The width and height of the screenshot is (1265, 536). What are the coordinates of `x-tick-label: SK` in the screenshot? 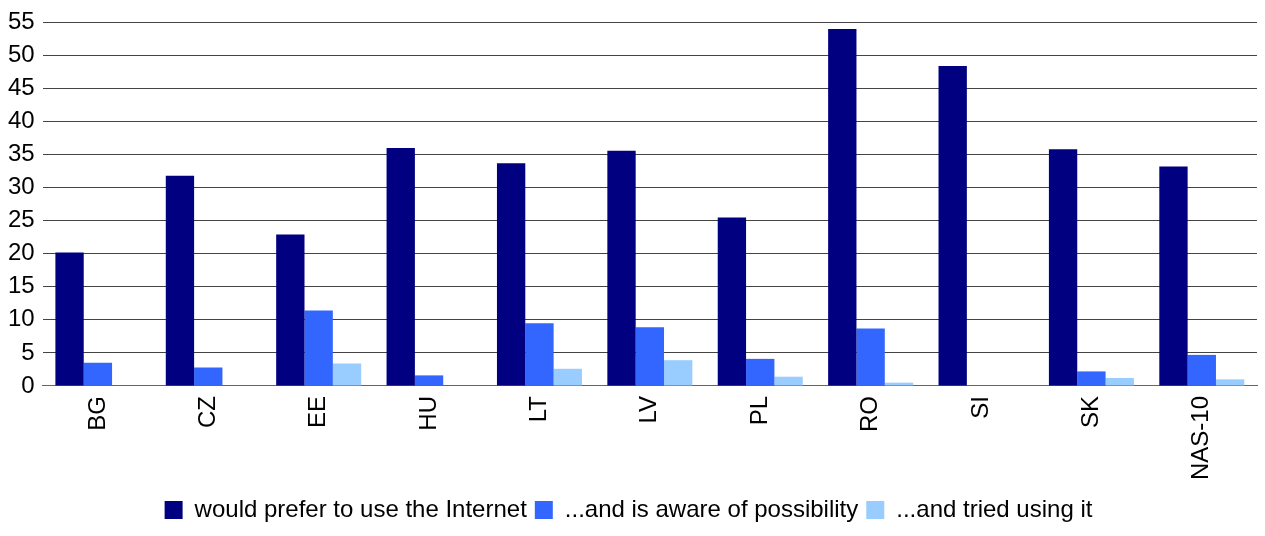 It's located at (1090, 411).